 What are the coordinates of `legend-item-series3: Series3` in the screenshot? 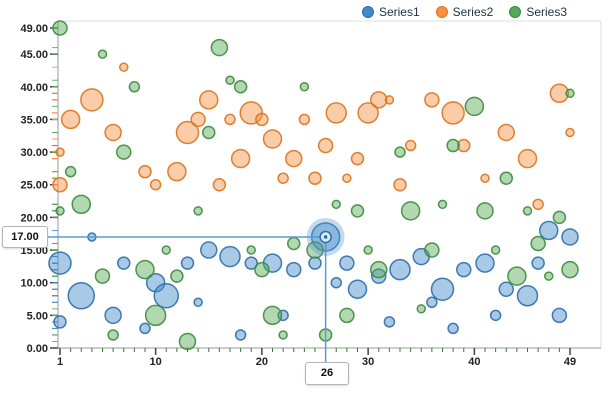 It's located at (538, 12).